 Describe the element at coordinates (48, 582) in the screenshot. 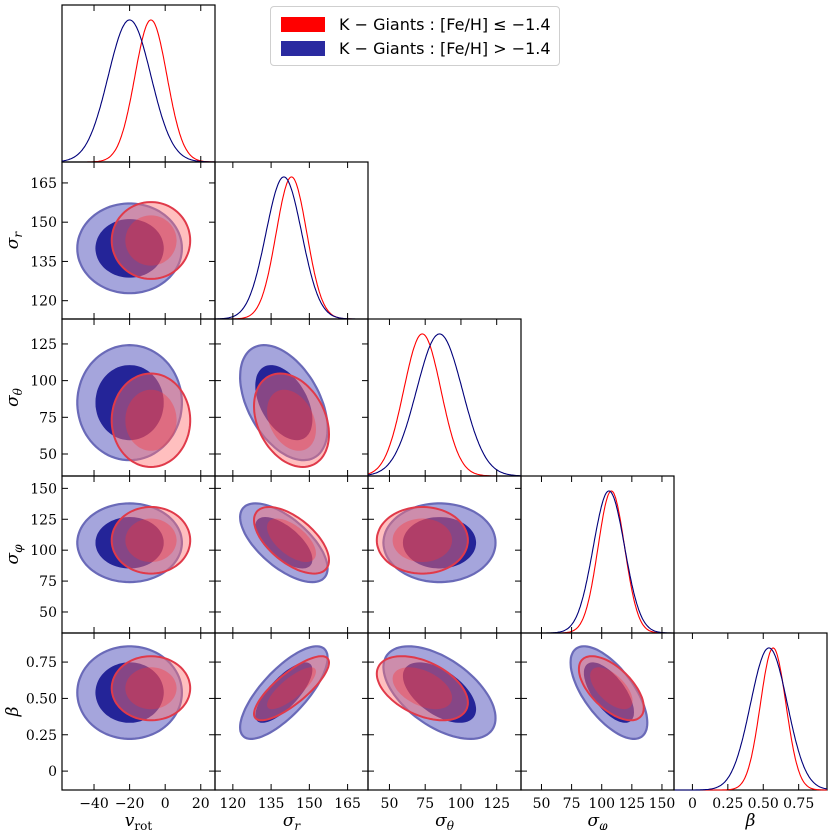

I see `y-tick-label-sp: 75` at that location.